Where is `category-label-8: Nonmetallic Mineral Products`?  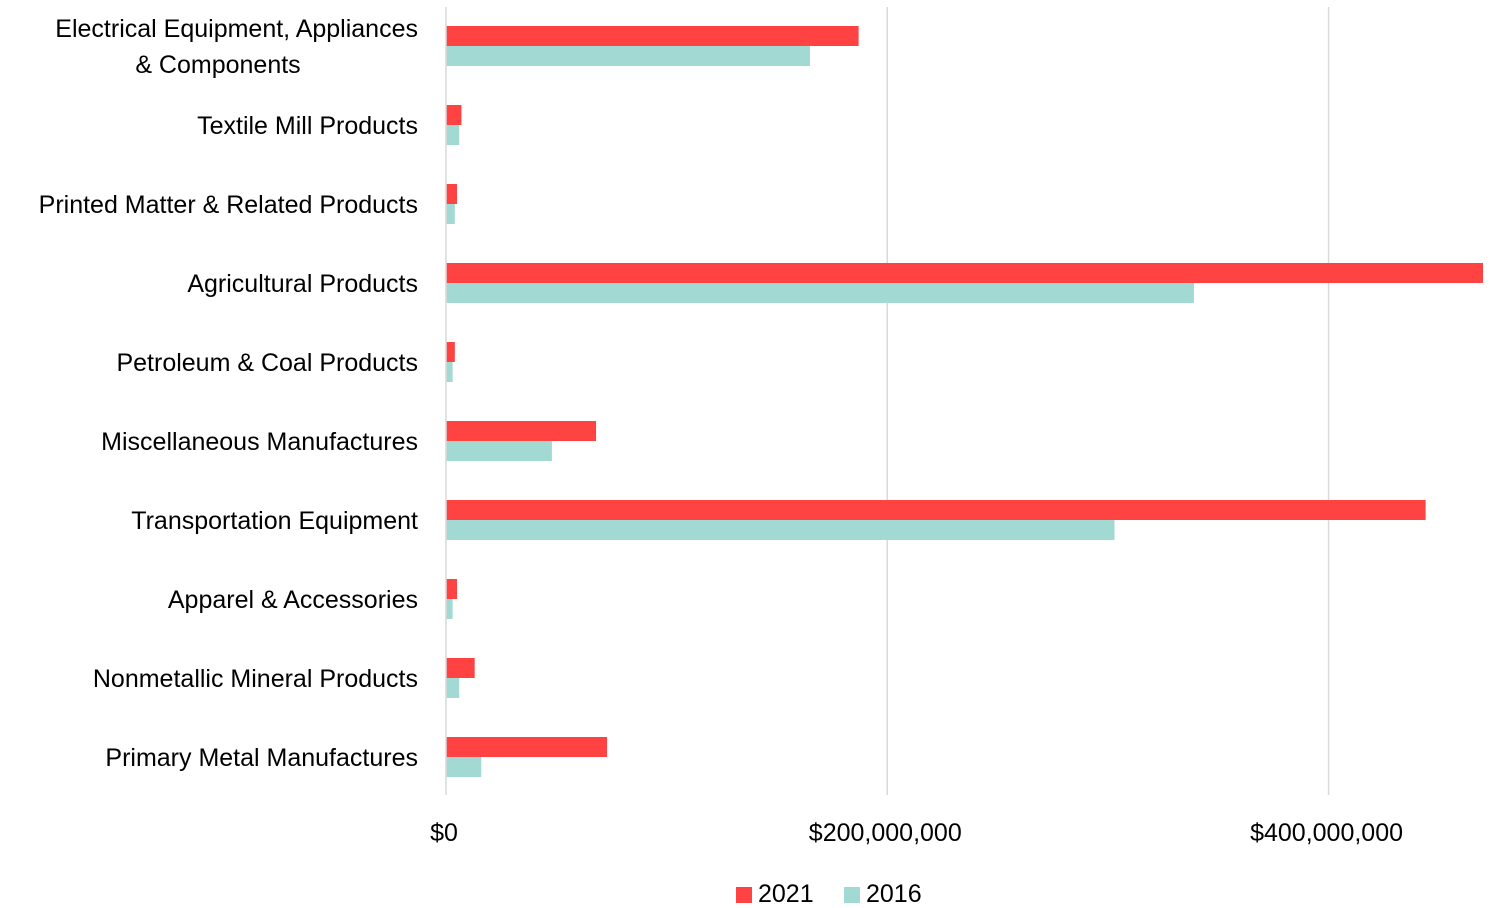 category-label-8: Nonmetallic Mineral Products is located at coordinates (255, 679).